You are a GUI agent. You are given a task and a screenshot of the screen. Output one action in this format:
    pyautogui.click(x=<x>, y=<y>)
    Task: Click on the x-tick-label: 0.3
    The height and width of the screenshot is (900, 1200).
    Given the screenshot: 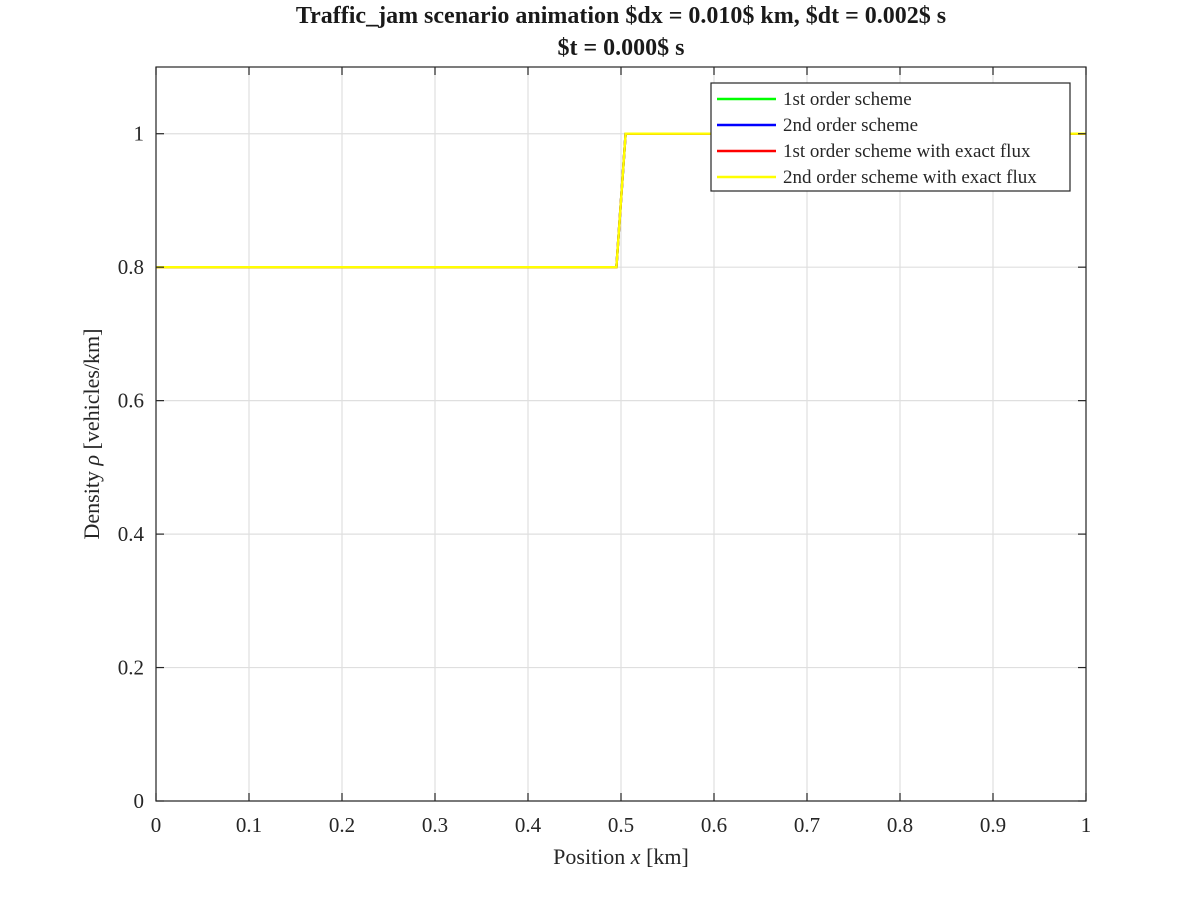 What is the action you would take?
    pyautogui.click(x=435, y=825)
    